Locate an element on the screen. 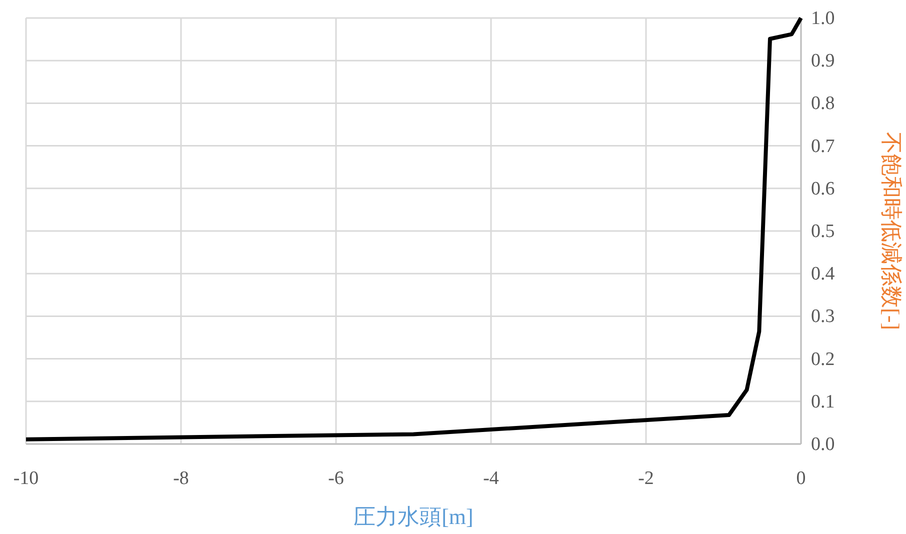  ytick: 0.1 is located at coordinates (823, 401).